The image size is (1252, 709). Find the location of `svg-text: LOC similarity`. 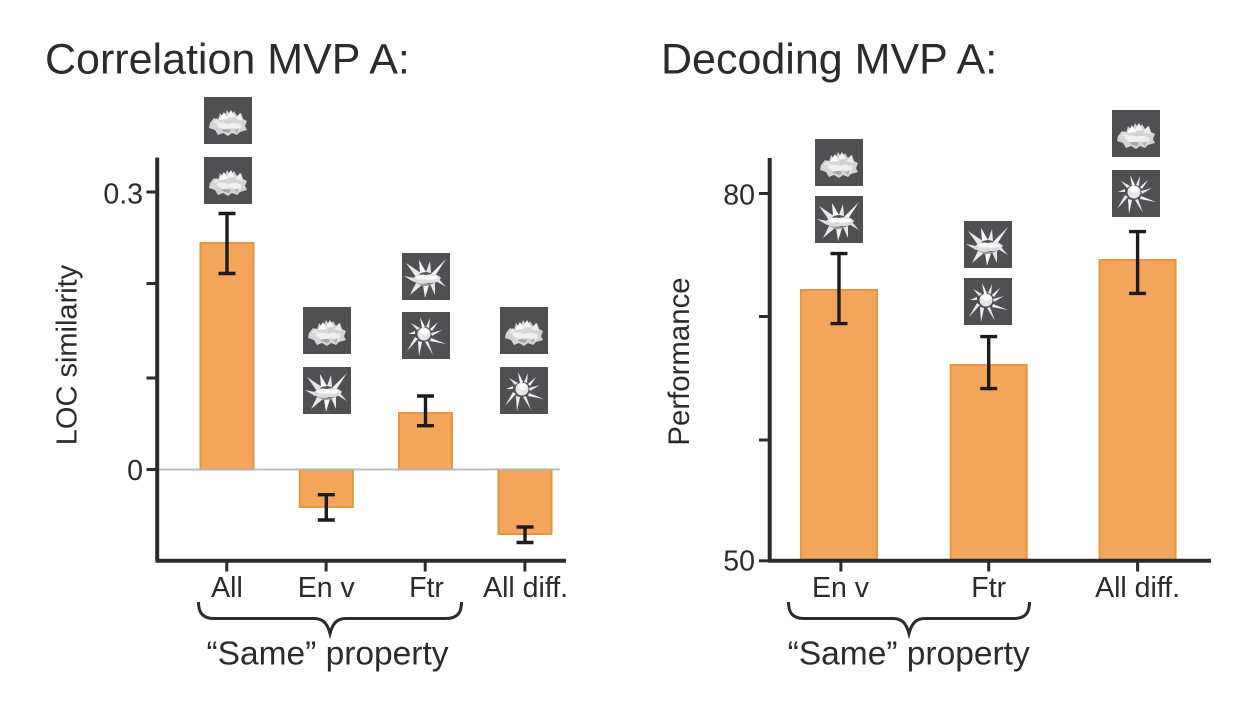

svg-text: LOC similarity is located at coordinates (68, 354).